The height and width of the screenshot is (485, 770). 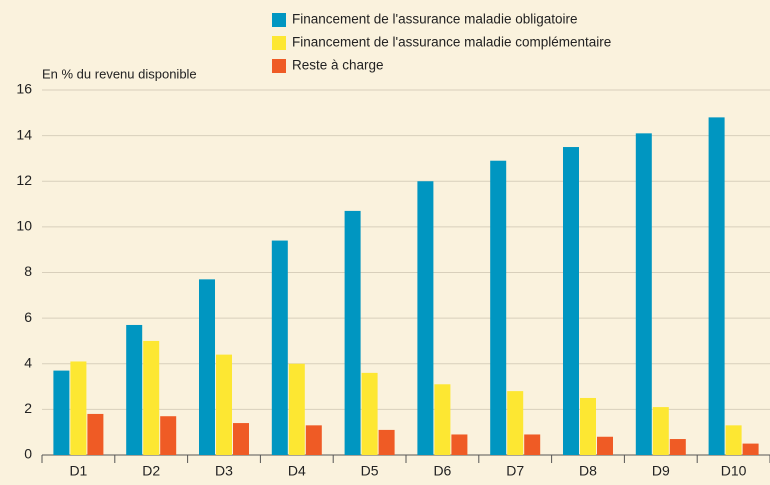 I want to click on x-tick-label: D1, so click(x=78, y=471).